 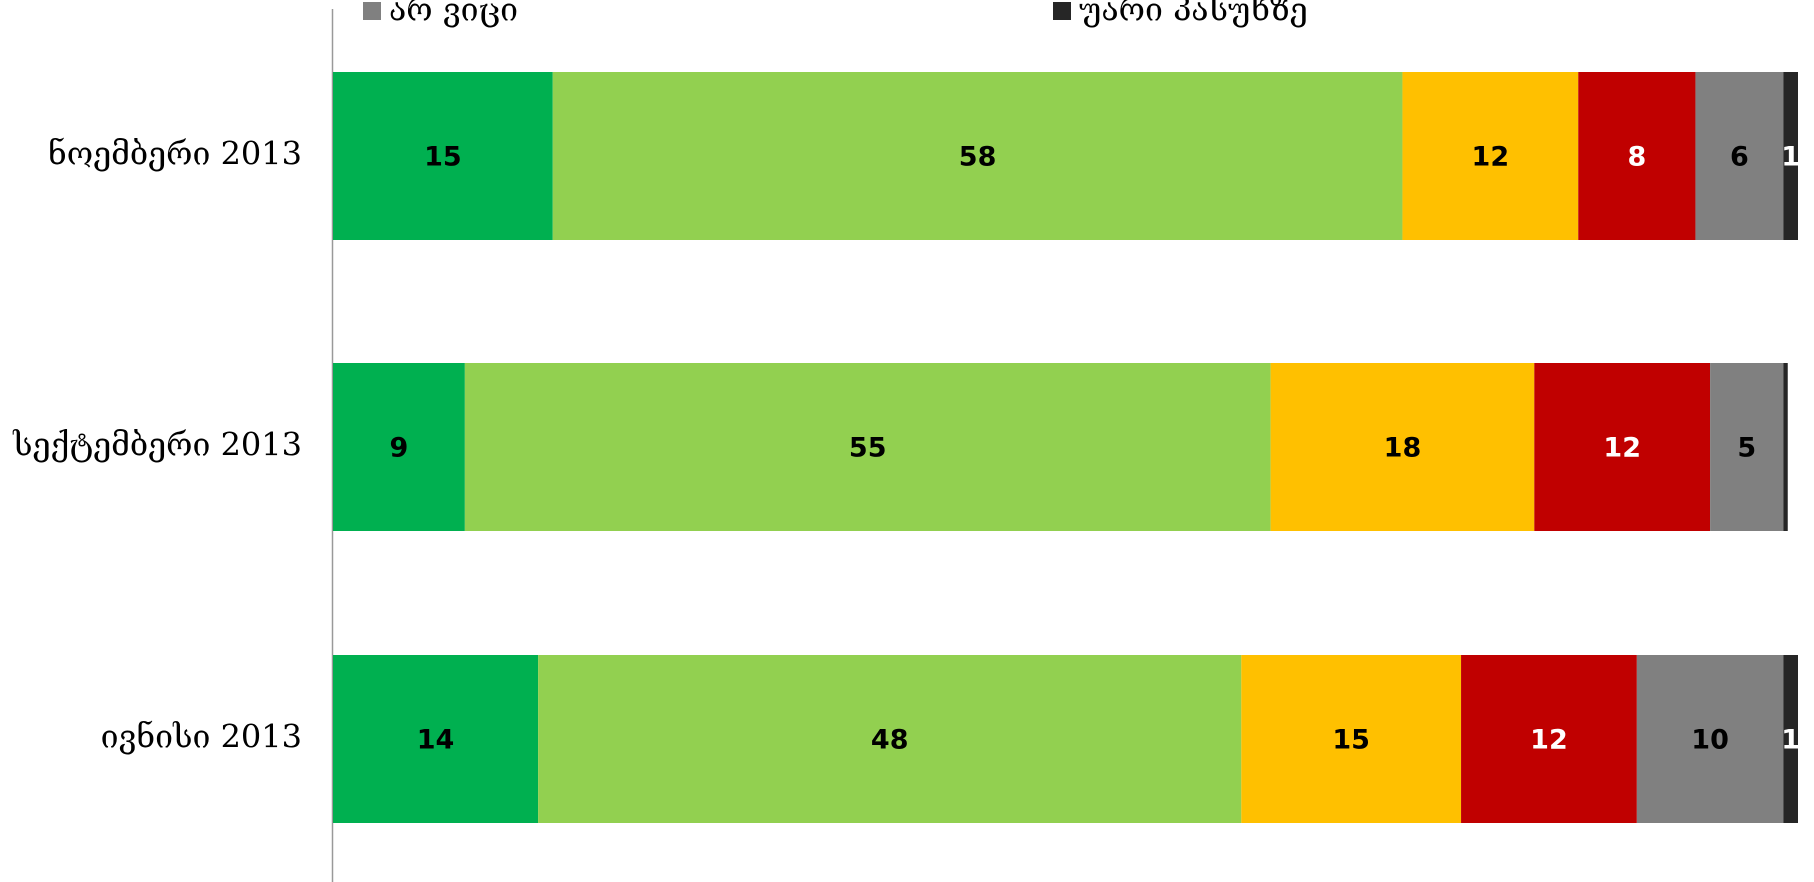 I want to click on category-label: ივნისი 2013, so click(x=201, y=737).